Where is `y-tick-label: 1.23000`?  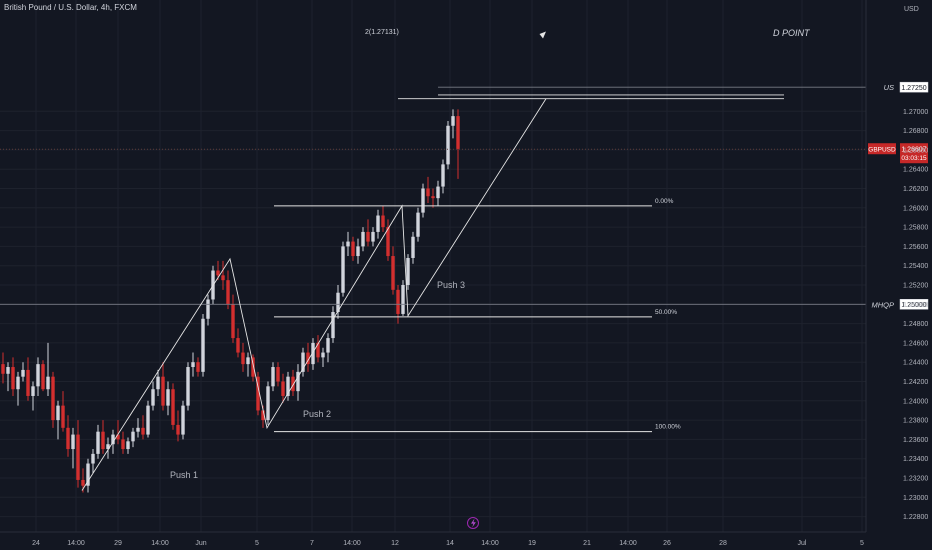 y-tick-label: 1.23000 is located at coordinates (915, 498).